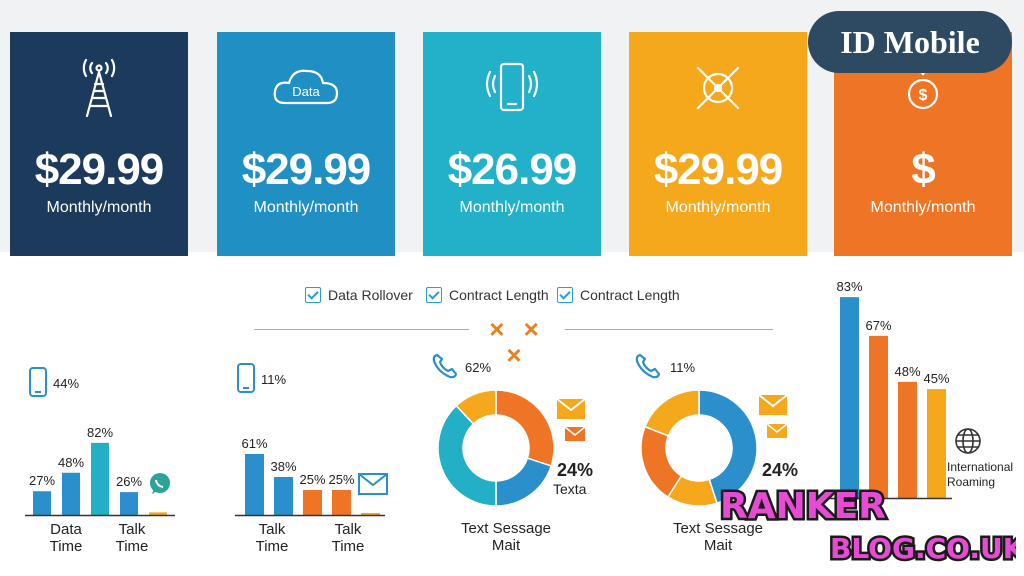  I want to click on chart3-header-value: 62%, so click(478, 367).